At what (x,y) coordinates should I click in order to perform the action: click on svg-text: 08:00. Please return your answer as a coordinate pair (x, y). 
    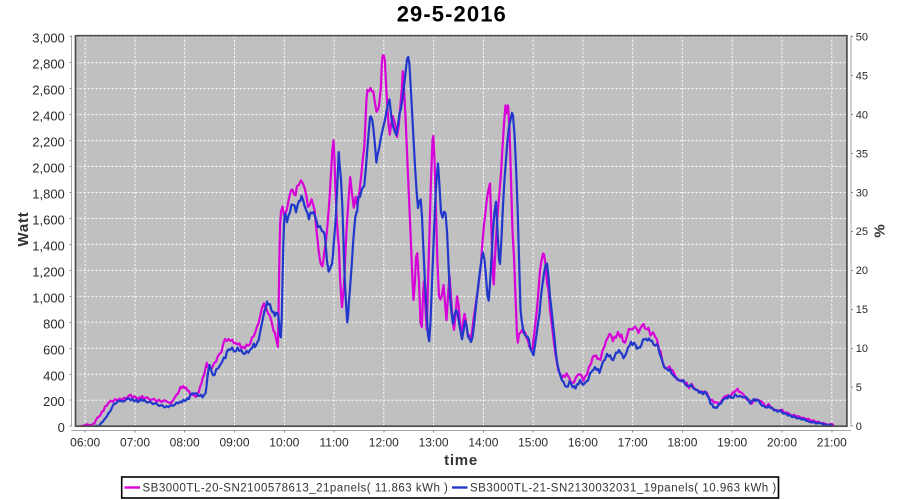
    Looking at the image, I should click on (185, 443).